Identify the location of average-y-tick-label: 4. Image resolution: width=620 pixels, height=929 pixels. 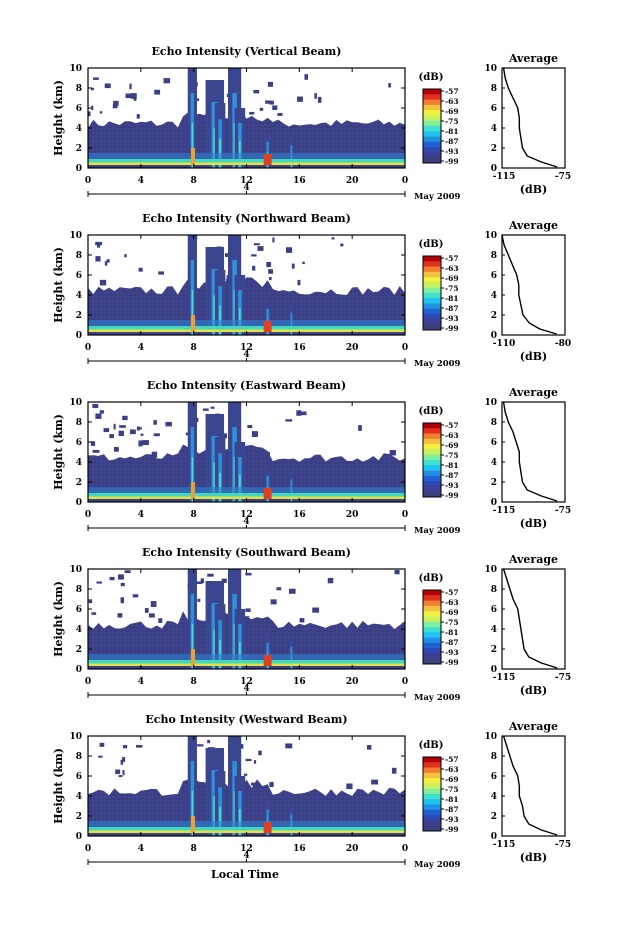
(494, 630).